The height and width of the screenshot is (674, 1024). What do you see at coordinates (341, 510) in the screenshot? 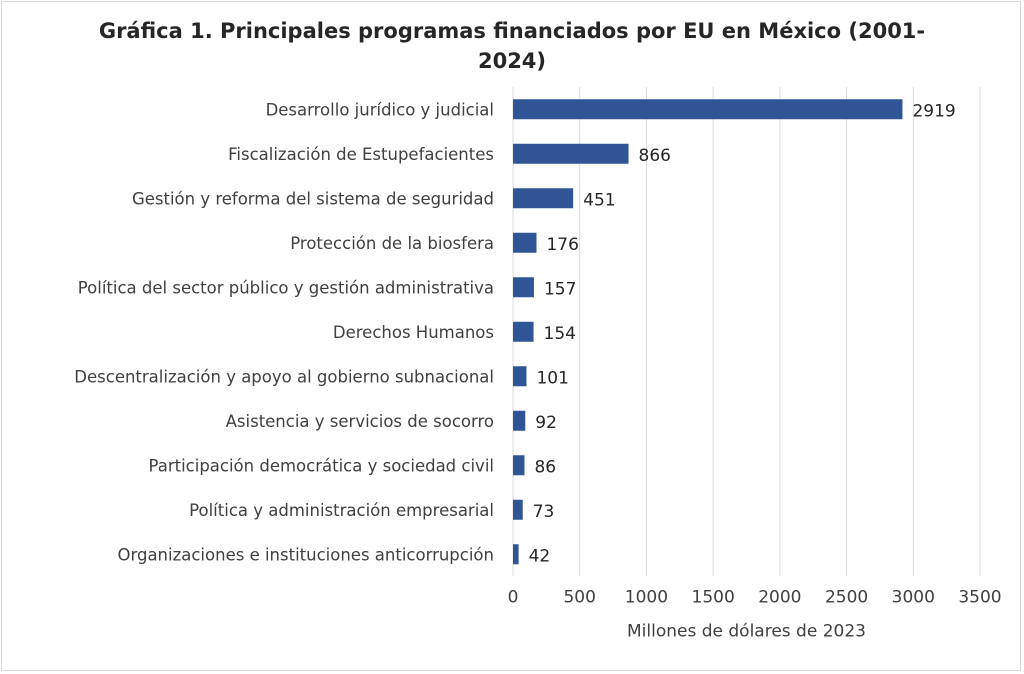
I see `category-label: Política y administración empresarial` at bounding box center [341, 510].